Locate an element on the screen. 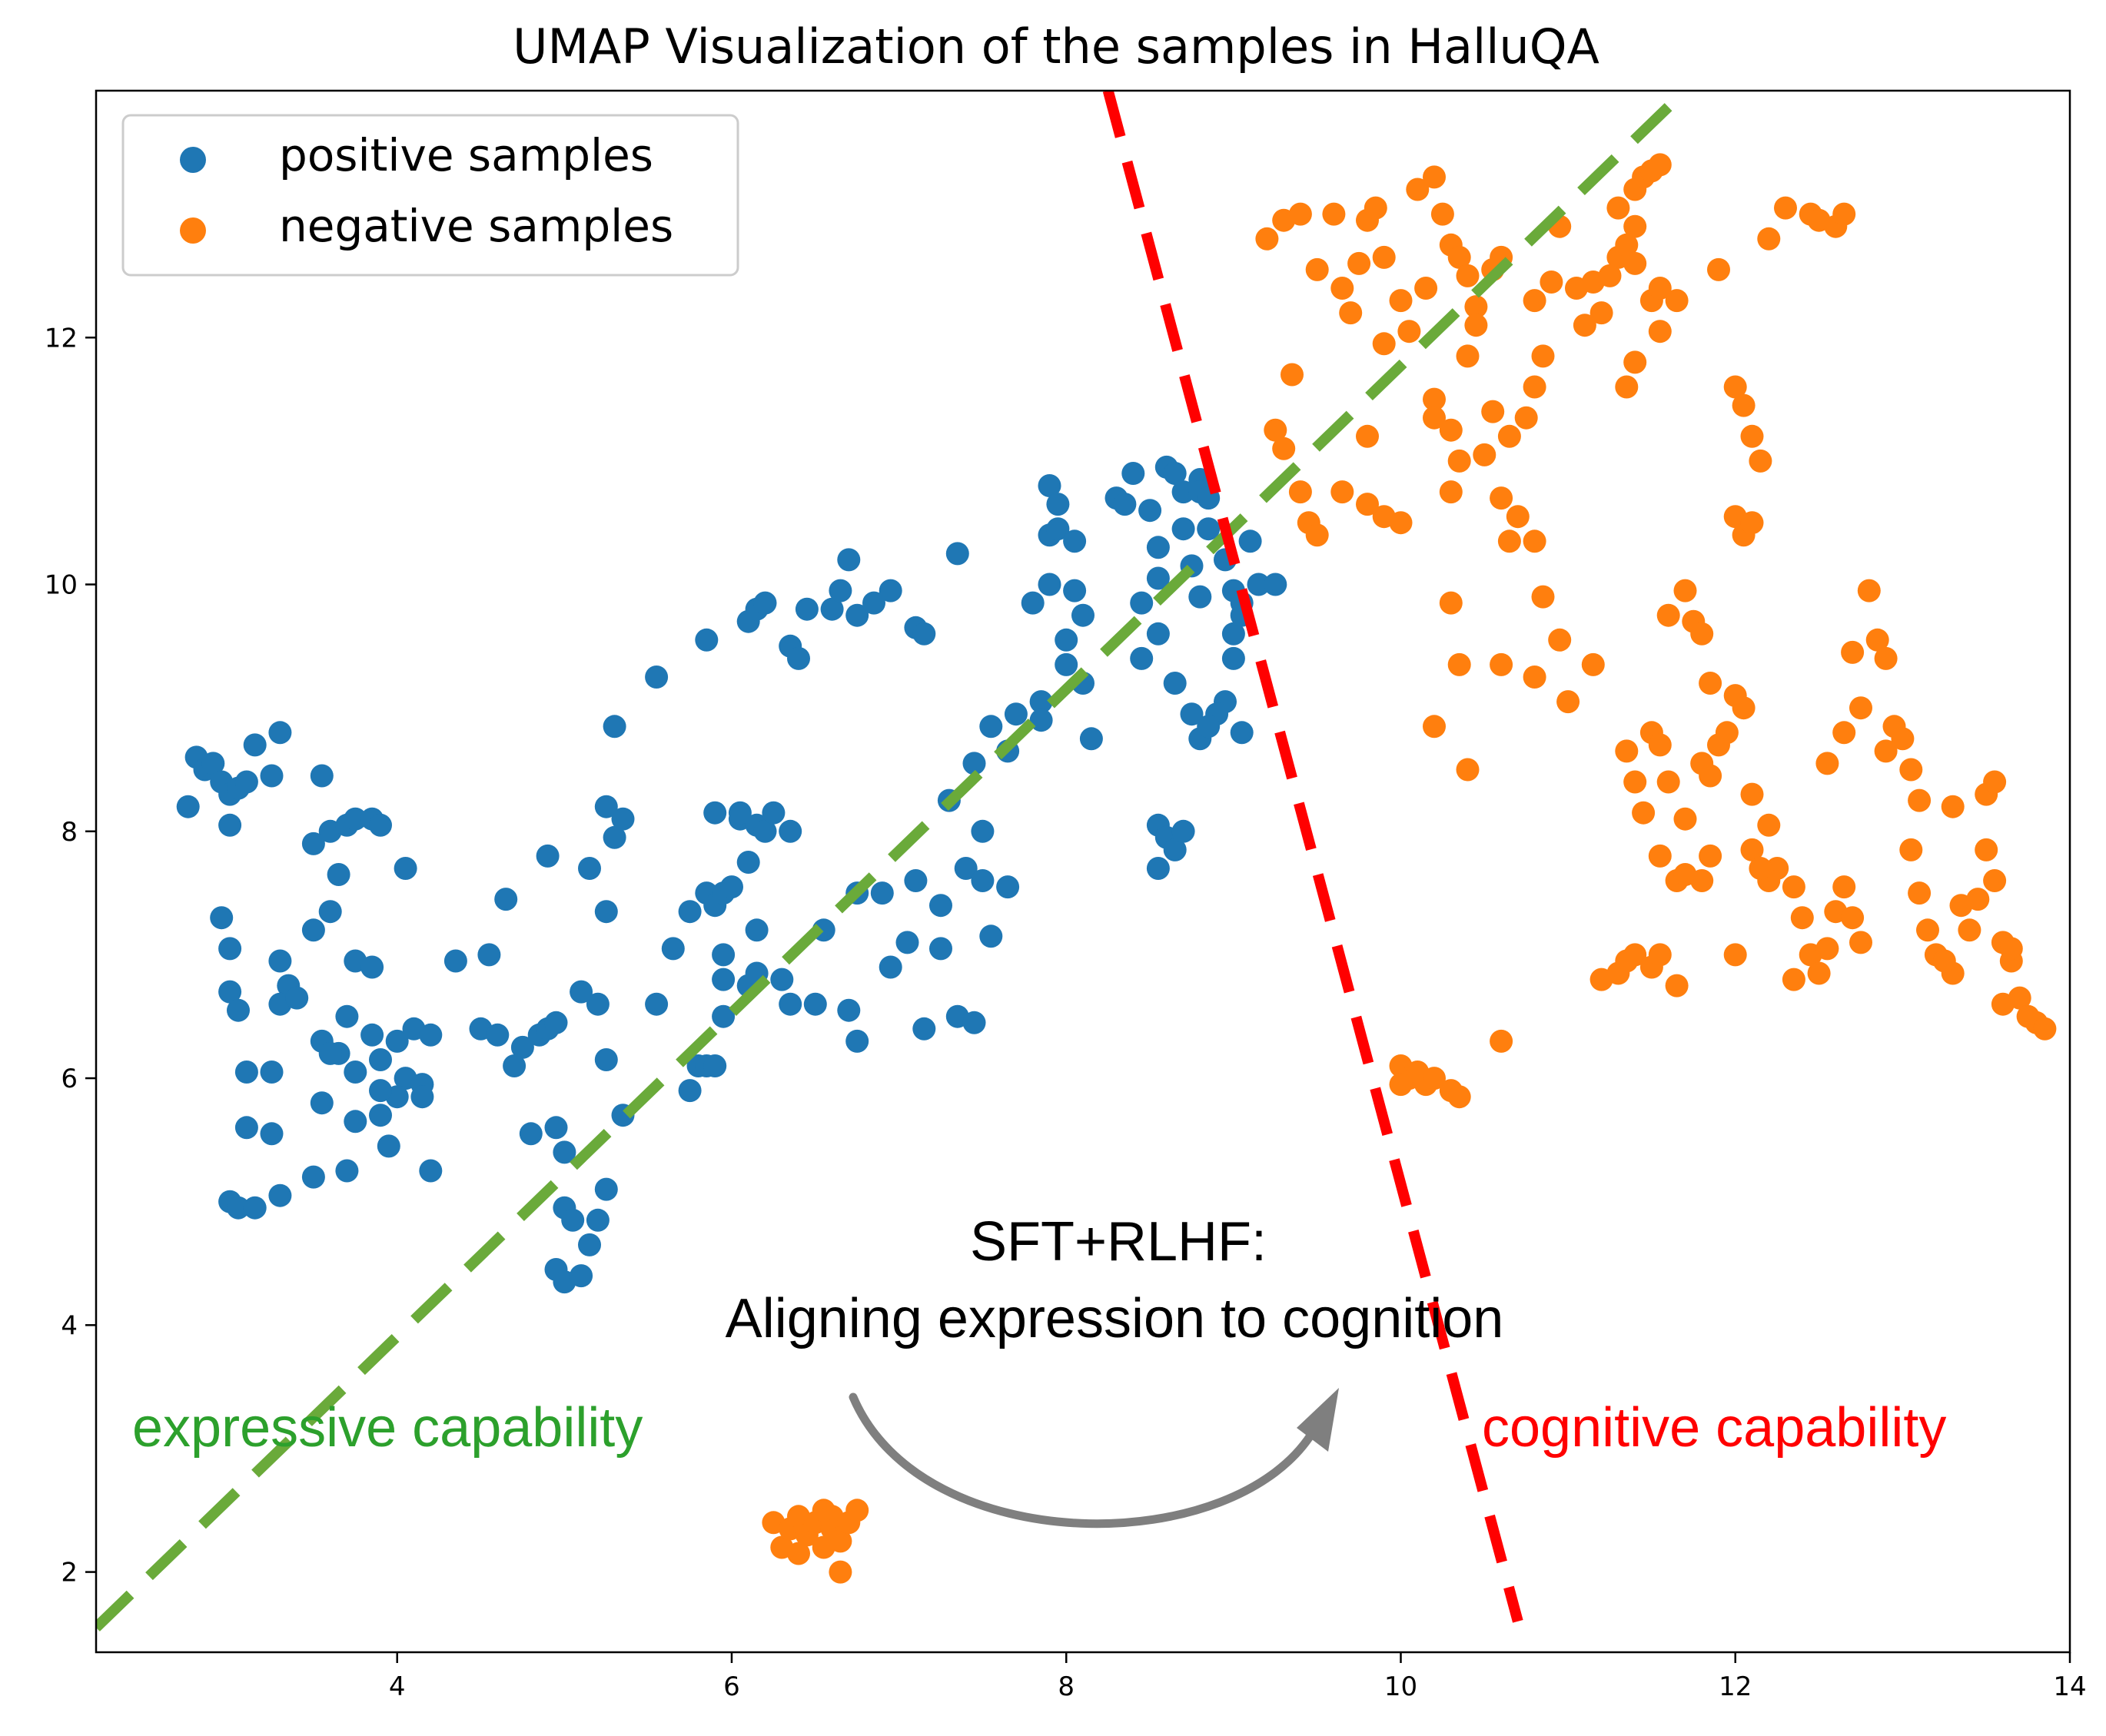 This screenshot has height=1736, width=2106. y-tick-label: 2 is located at coordinates (69, 1573).